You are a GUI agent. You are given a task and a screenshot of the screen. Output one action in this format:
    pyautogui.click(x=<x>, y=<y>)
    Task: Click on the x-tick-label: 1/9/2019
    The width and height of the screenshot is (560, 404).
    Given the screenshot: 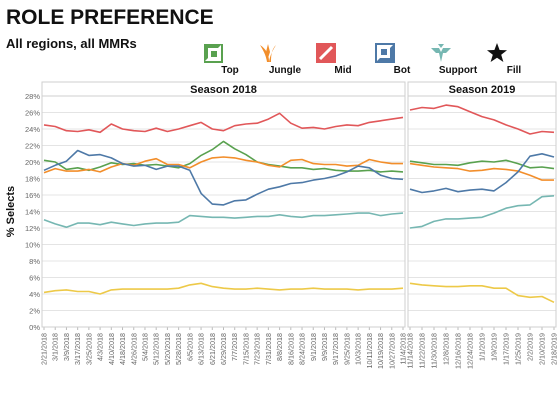 What is the action you would take?
    pyautogui.click(x=494, y=347)
    